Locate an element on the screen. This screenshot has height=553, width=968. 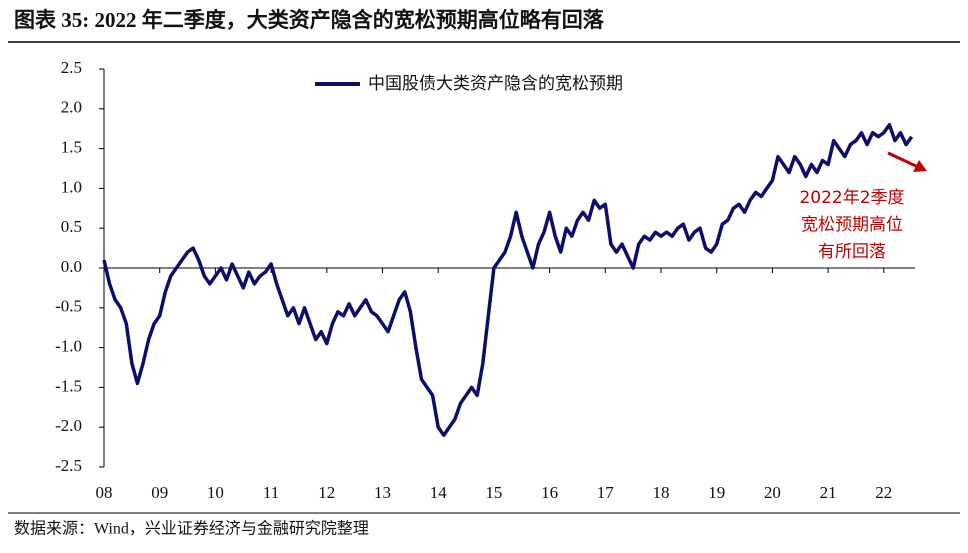
y-tick-label: -1.5 is located at coordinates (68, 385).